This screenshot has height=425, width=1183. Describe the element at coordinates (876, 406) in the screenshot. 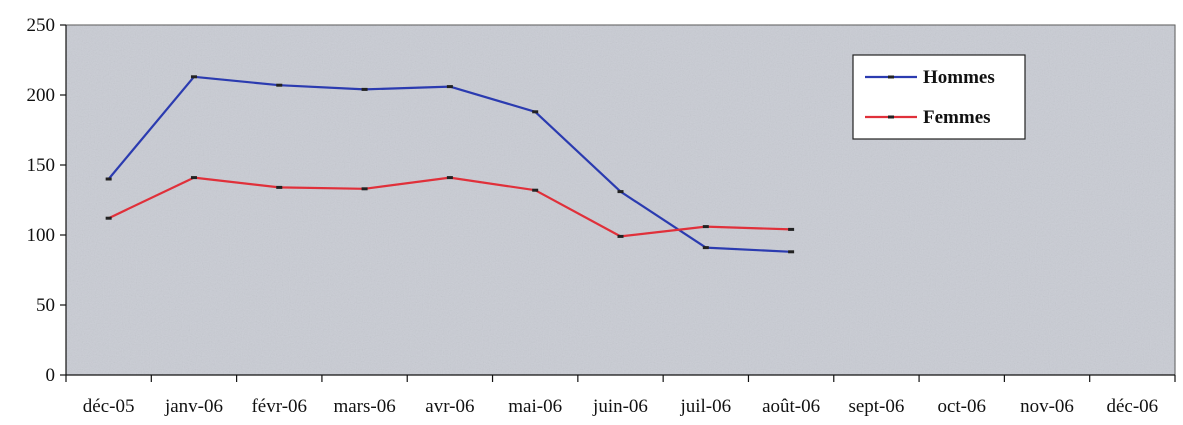

I see `x-tick-label: sept-06` at that location.